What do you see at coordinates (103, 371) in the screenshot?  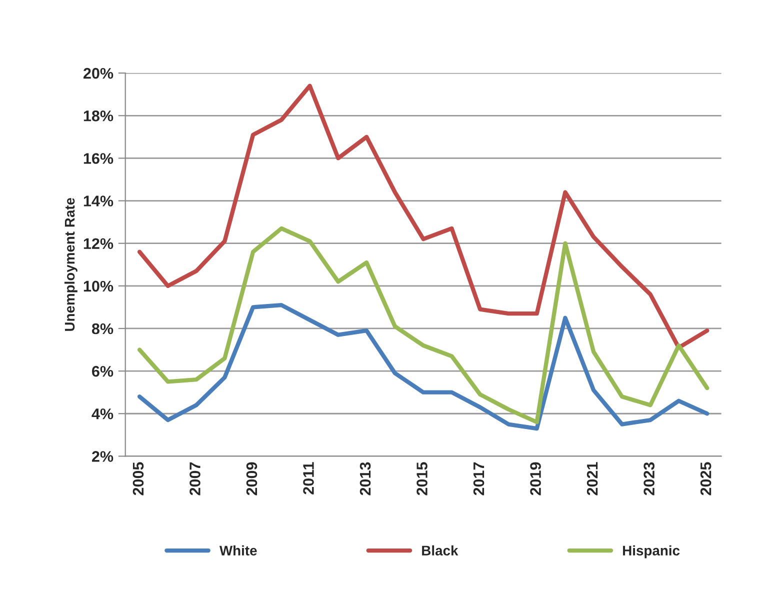 I see `y-tick-label: 6%` at bounding box center [103, 371].